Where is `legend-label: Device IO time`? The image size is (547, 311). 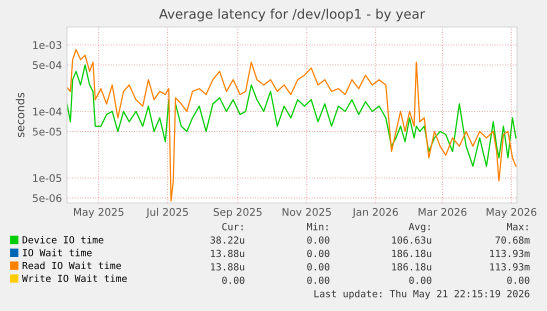 legend-label: Device IO time is located at coordinates (63, 240).